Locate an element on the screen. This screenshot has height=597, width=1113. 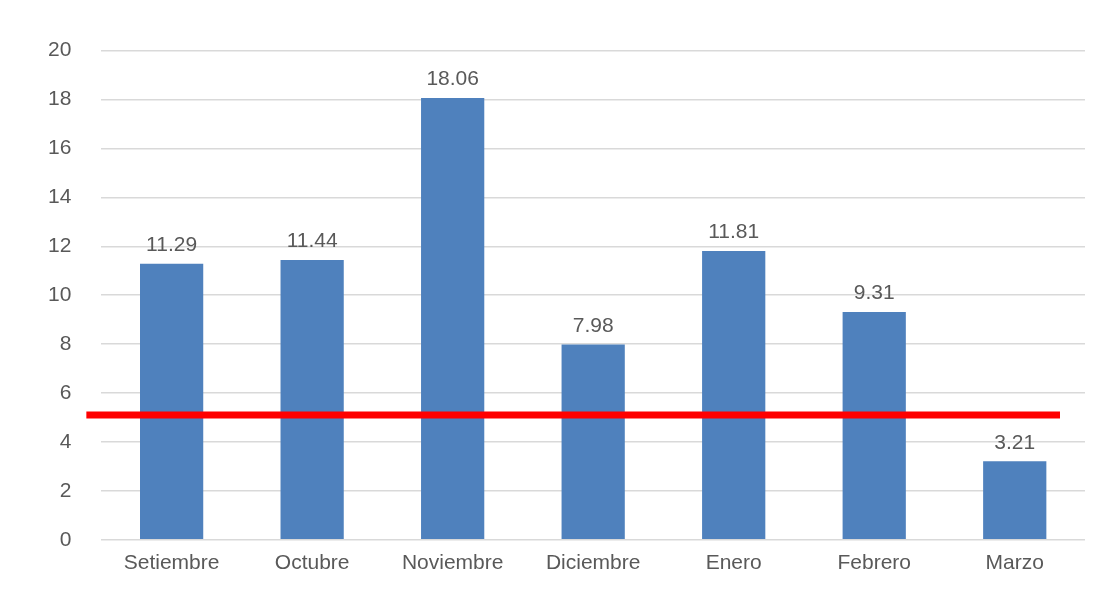
y-tick-label: 6 is located at coordinates (65, 391).